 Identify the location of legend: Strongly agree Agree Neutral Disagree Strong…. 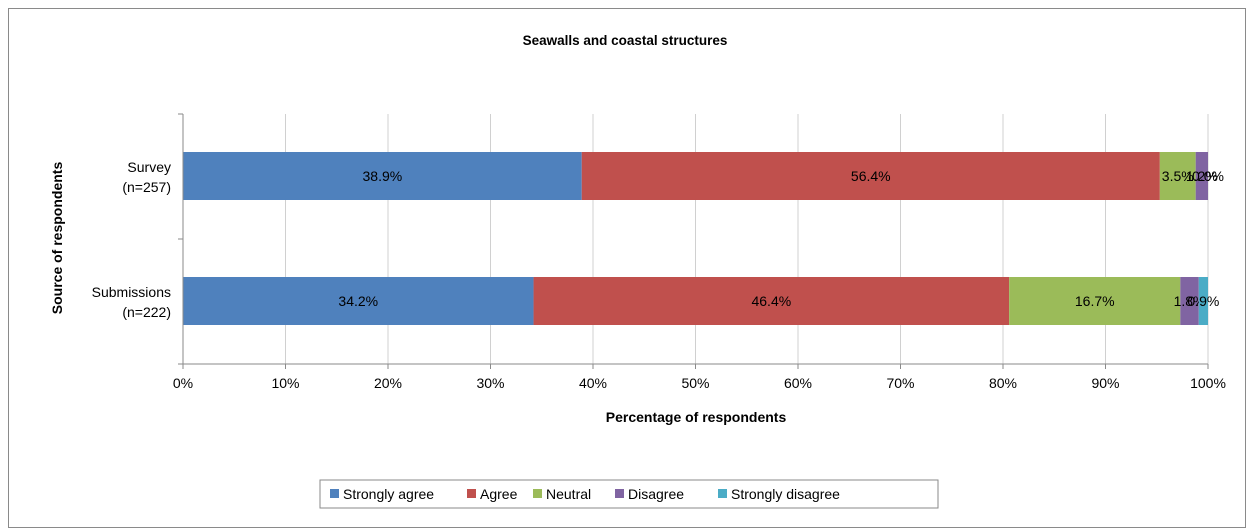
(629, 494).